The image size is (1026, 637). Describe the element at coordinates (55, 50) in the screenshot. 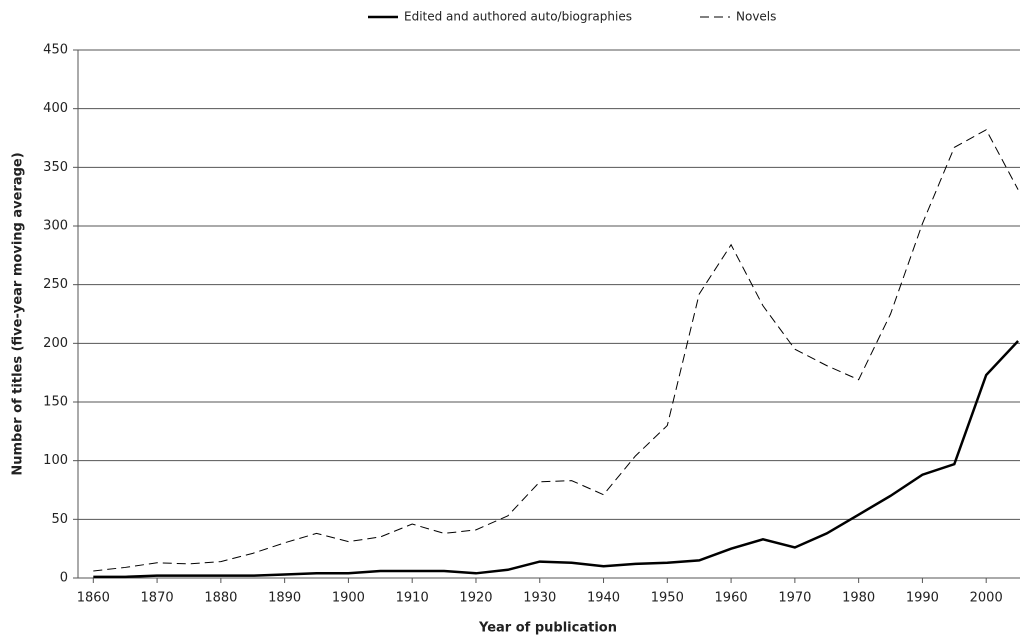

I see `y-tick-label: 450` at that location.